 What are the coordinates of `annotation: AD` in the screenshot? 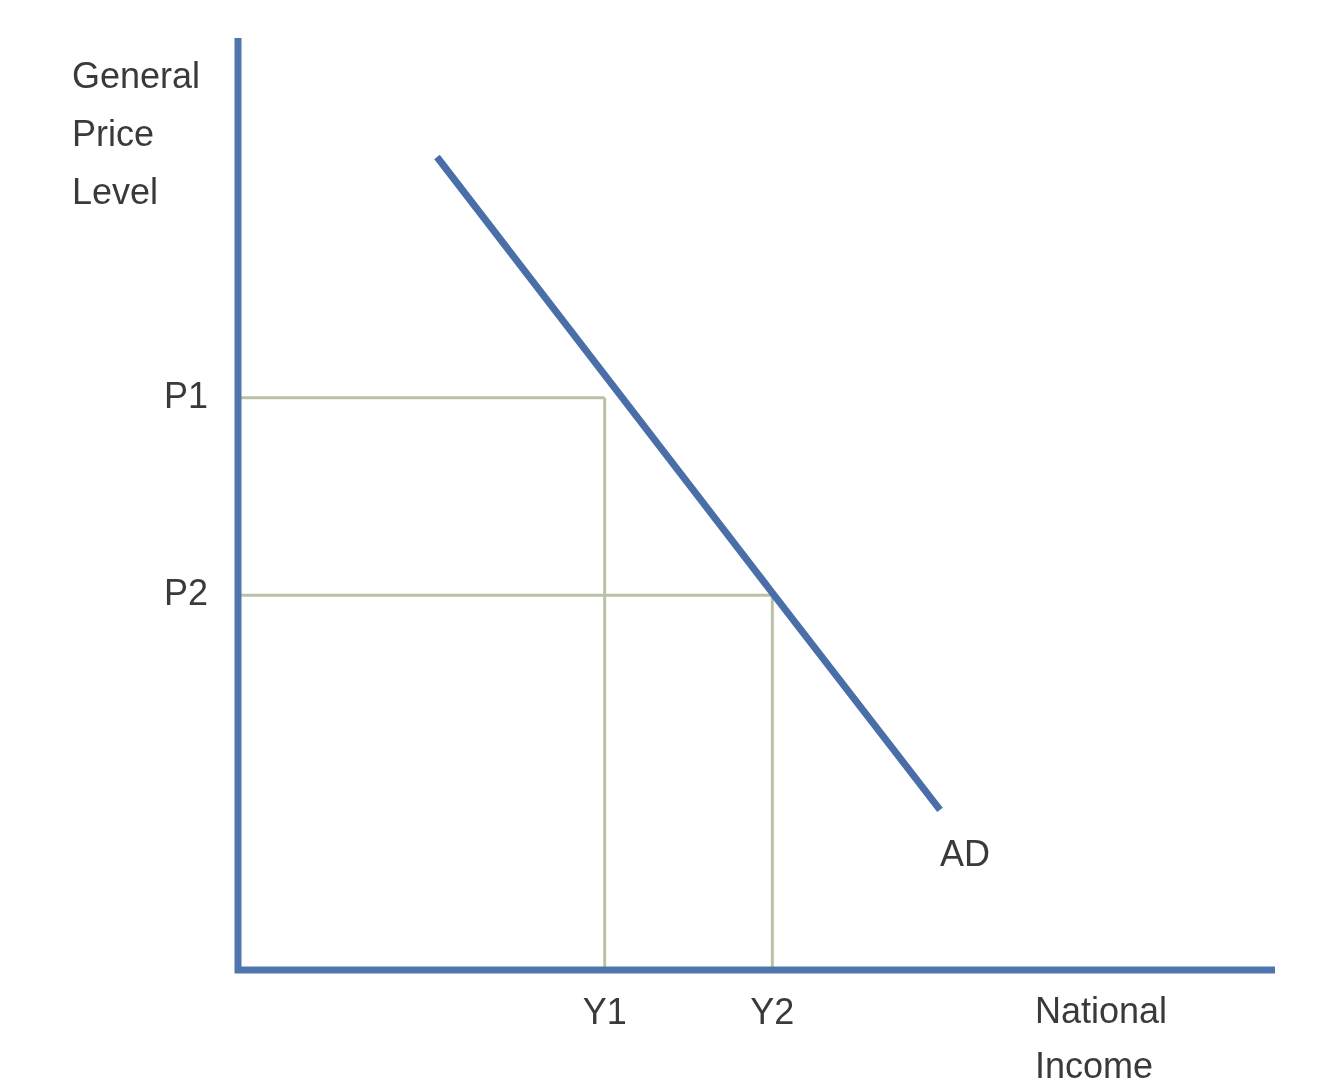 It's located at (965, 853).